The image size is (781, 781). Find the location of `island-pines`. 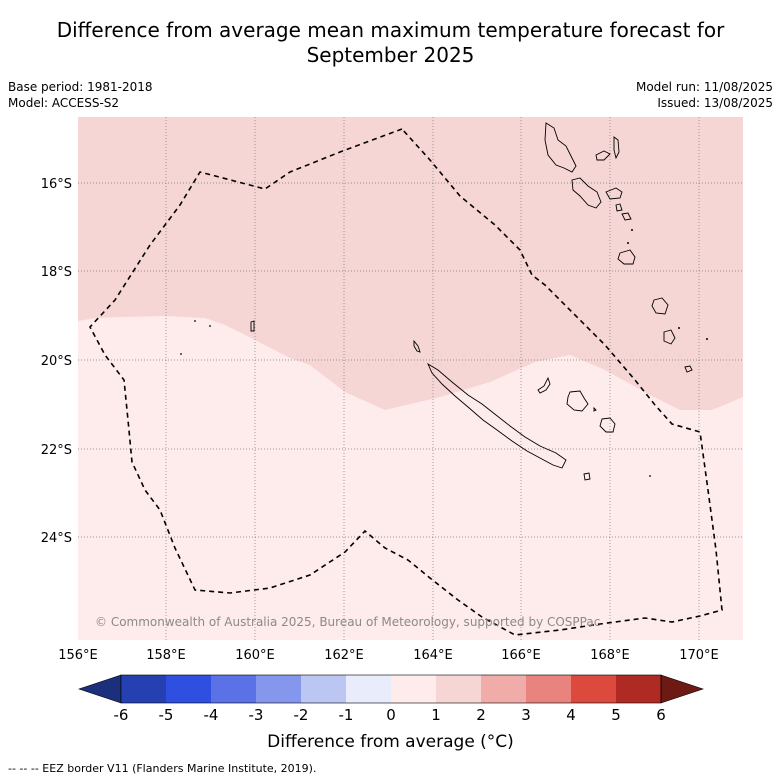

island-pines is located at coordinates (587, 476).